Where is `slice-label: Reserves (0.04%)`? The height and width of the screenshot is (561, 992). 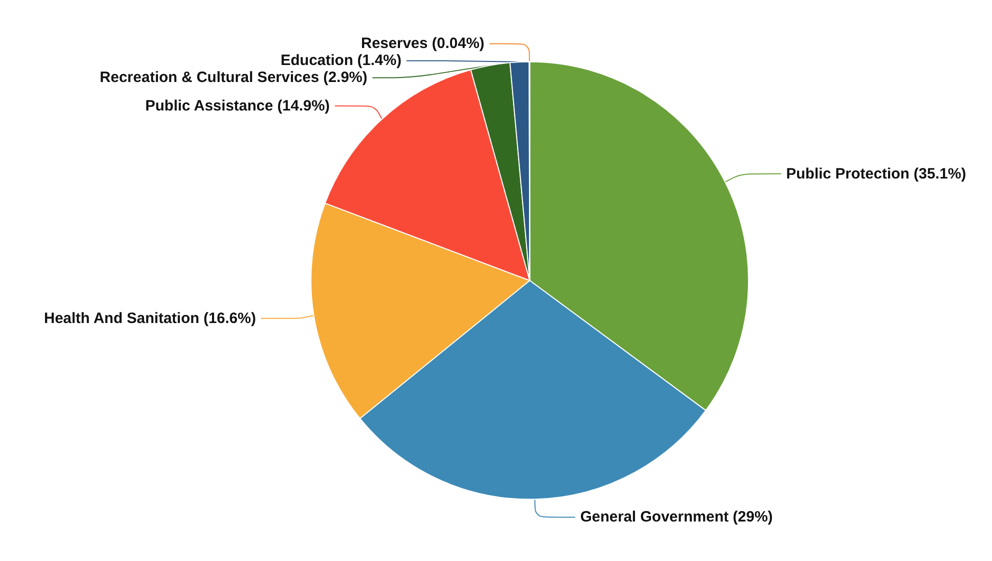
slice-label: Reserves (0.04%) is located at coordinates (422, 43).